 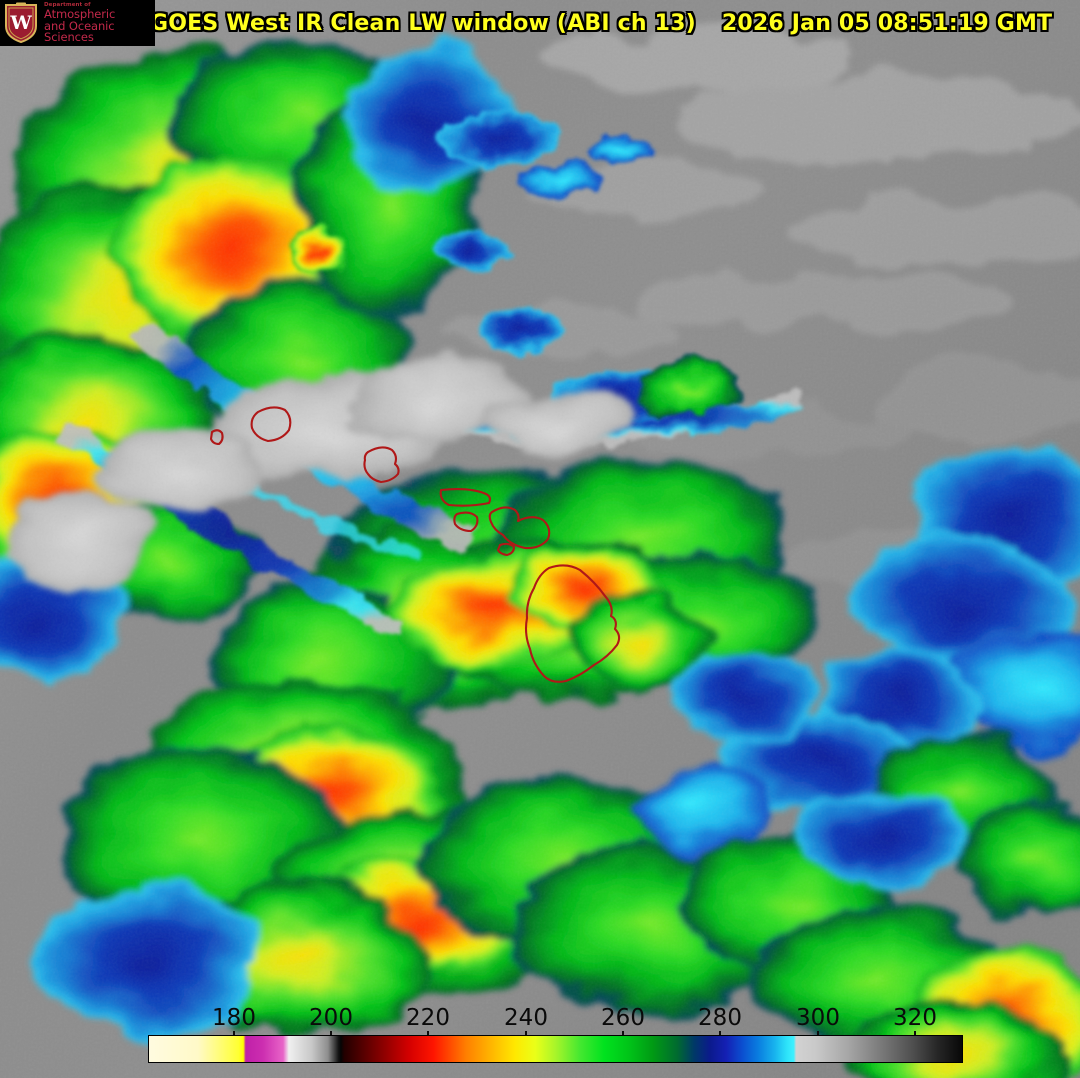 I want to click on hawaii-coastline-overlay, so click(x=415, y=544).